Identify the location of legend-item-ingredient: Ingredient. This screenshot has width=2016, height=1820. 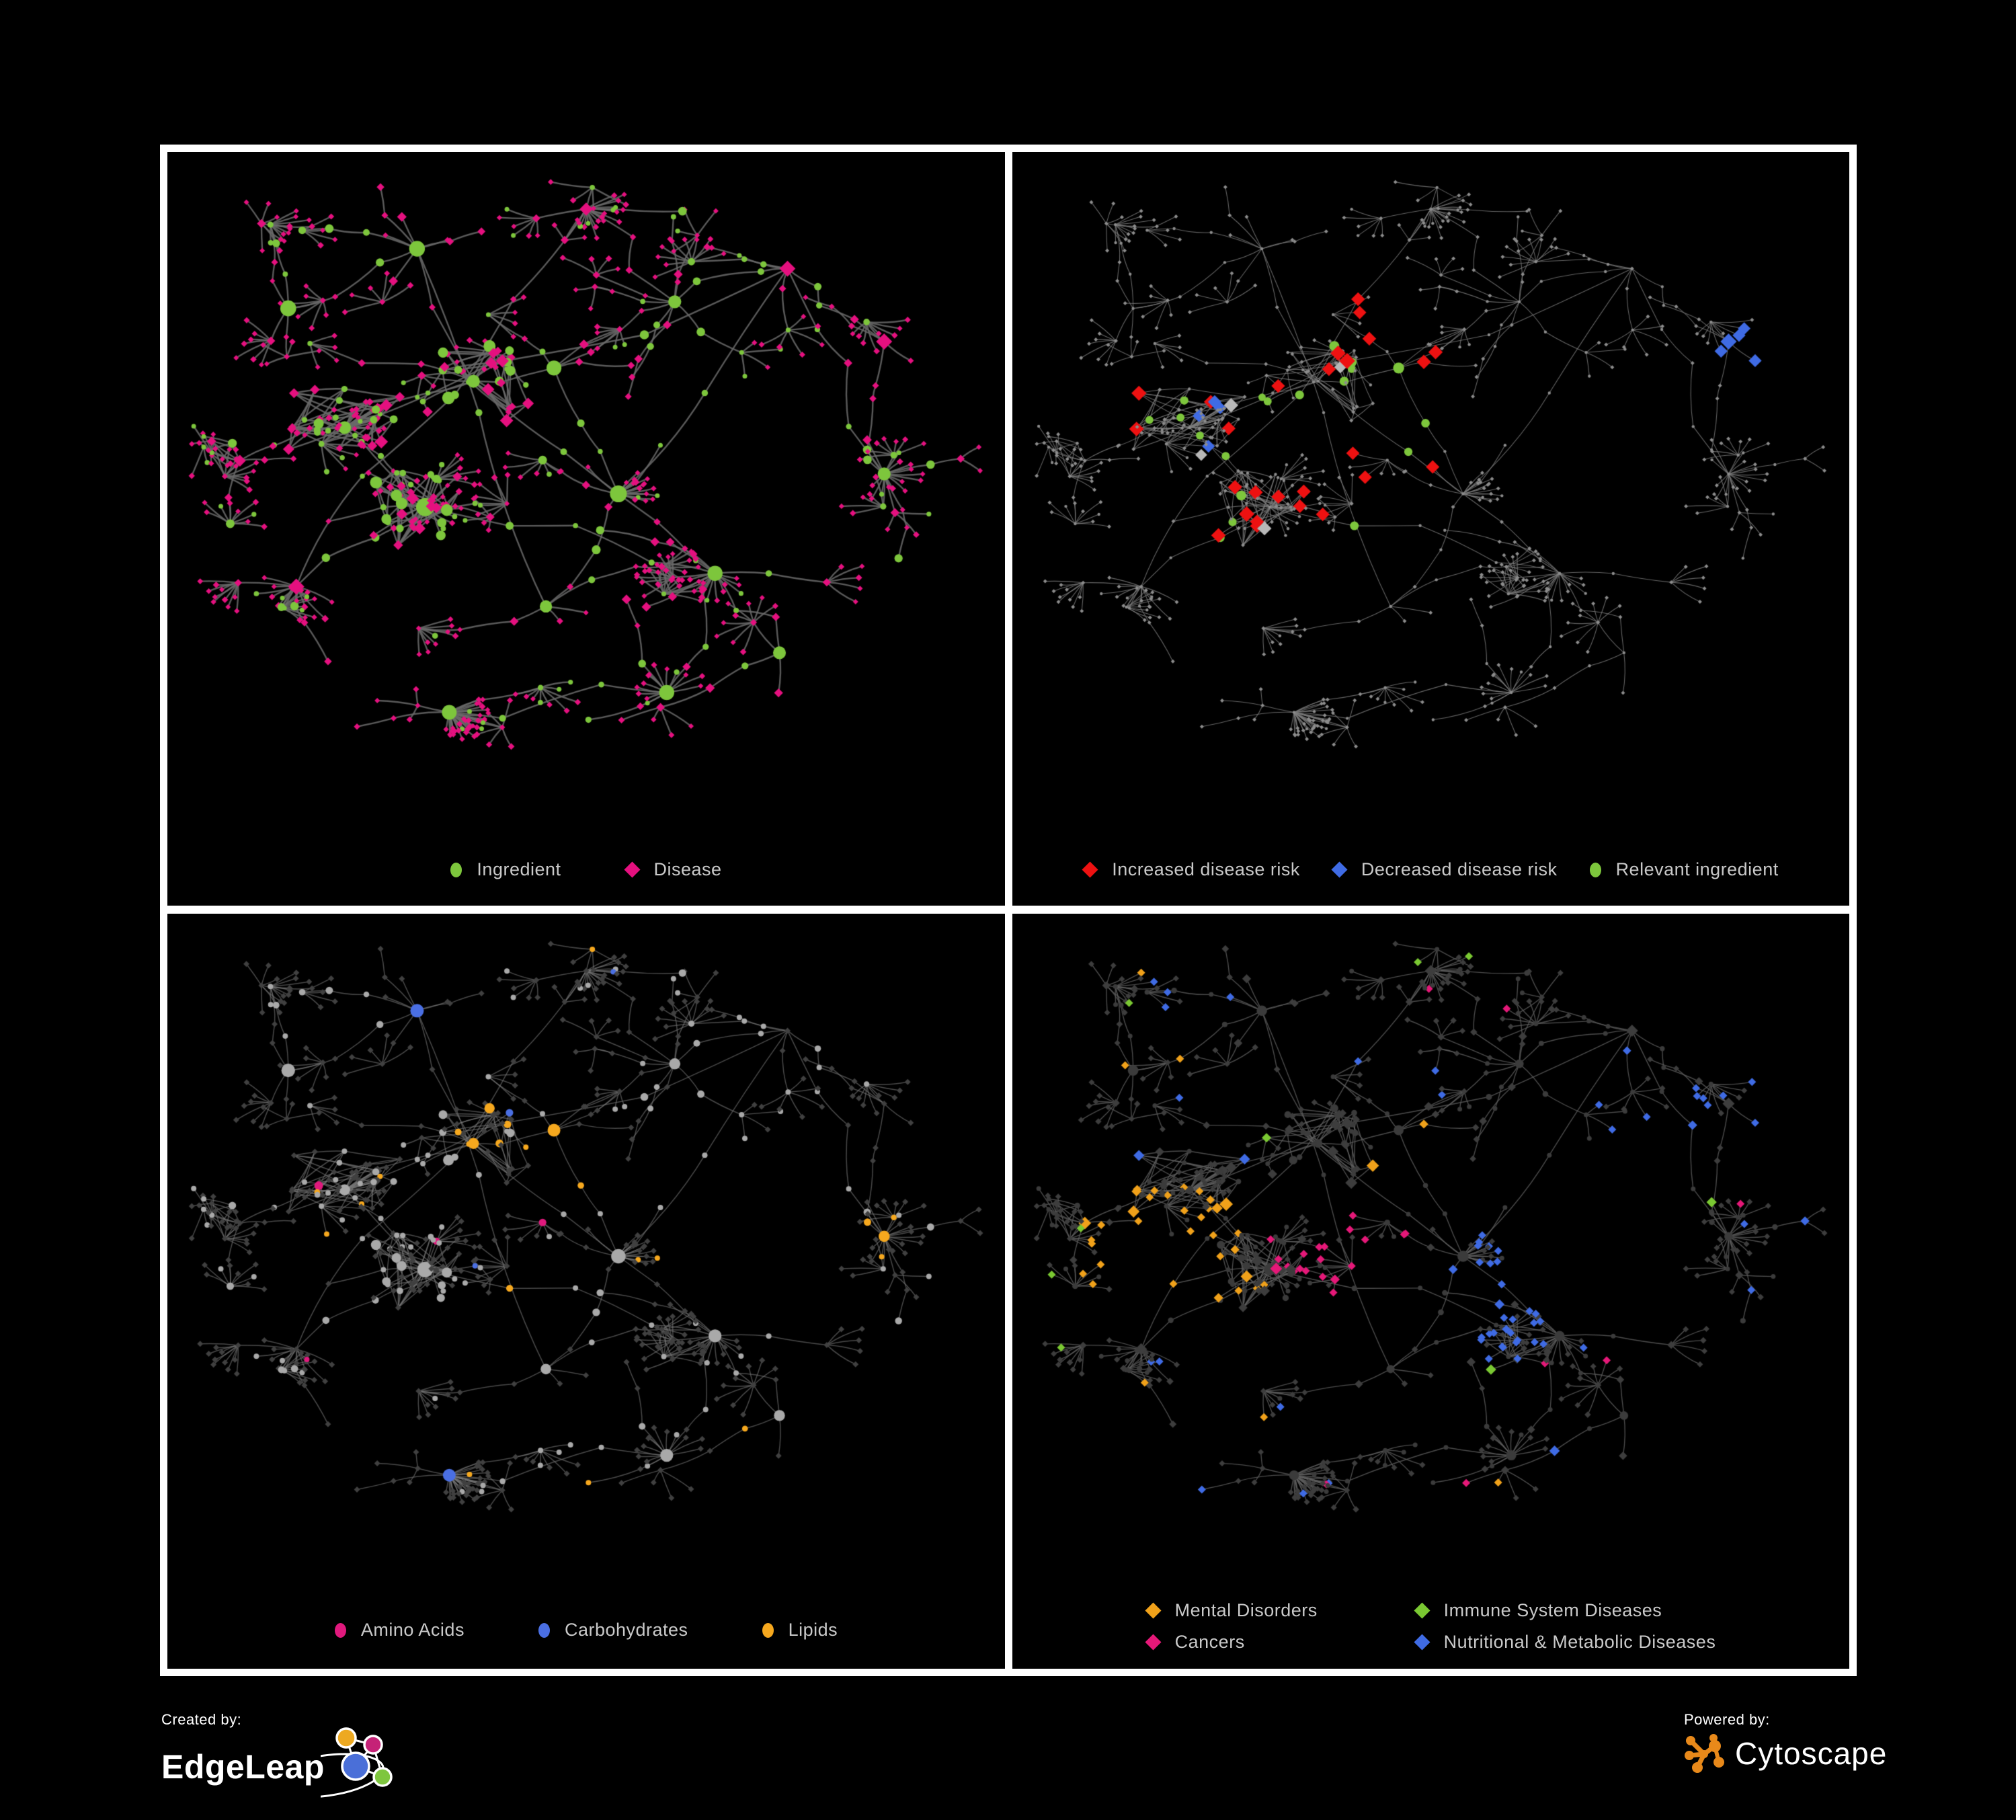
(505, 869).